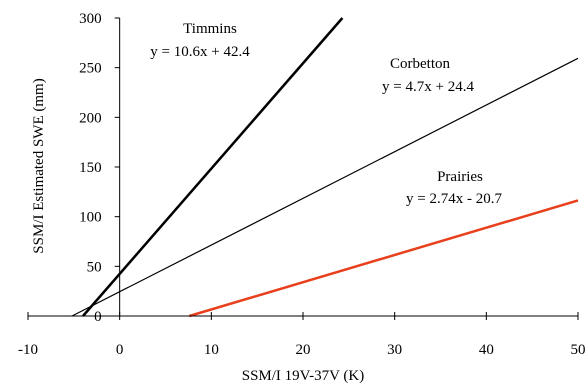 The width and height of the screenshot is (587, 385). I want to click on y-tick-label: 150, so click(90, 168).